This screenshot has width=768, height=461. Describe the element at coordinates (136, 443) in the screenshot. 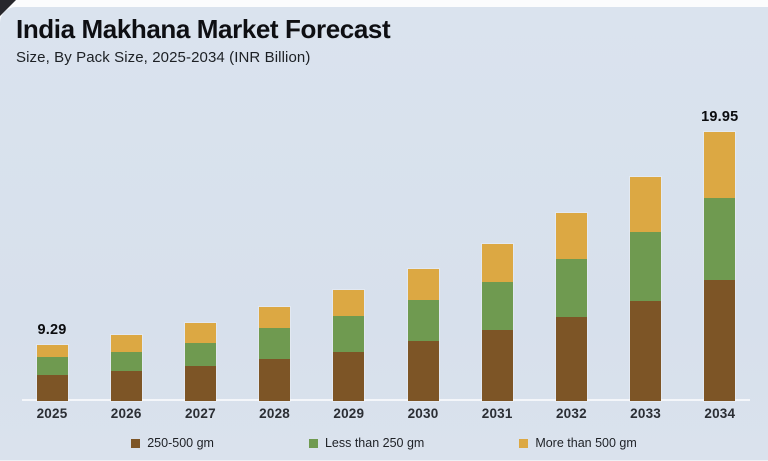

I see `legend-swatch-250-500-gm` at that location.